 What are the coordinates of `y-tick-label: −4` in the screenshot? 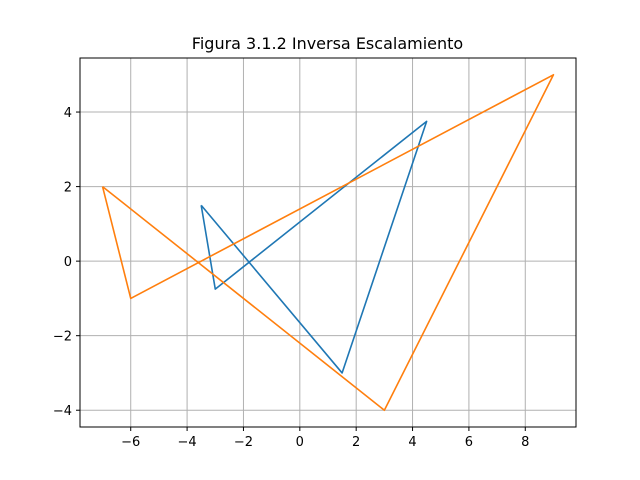 It's located at (62, 411).